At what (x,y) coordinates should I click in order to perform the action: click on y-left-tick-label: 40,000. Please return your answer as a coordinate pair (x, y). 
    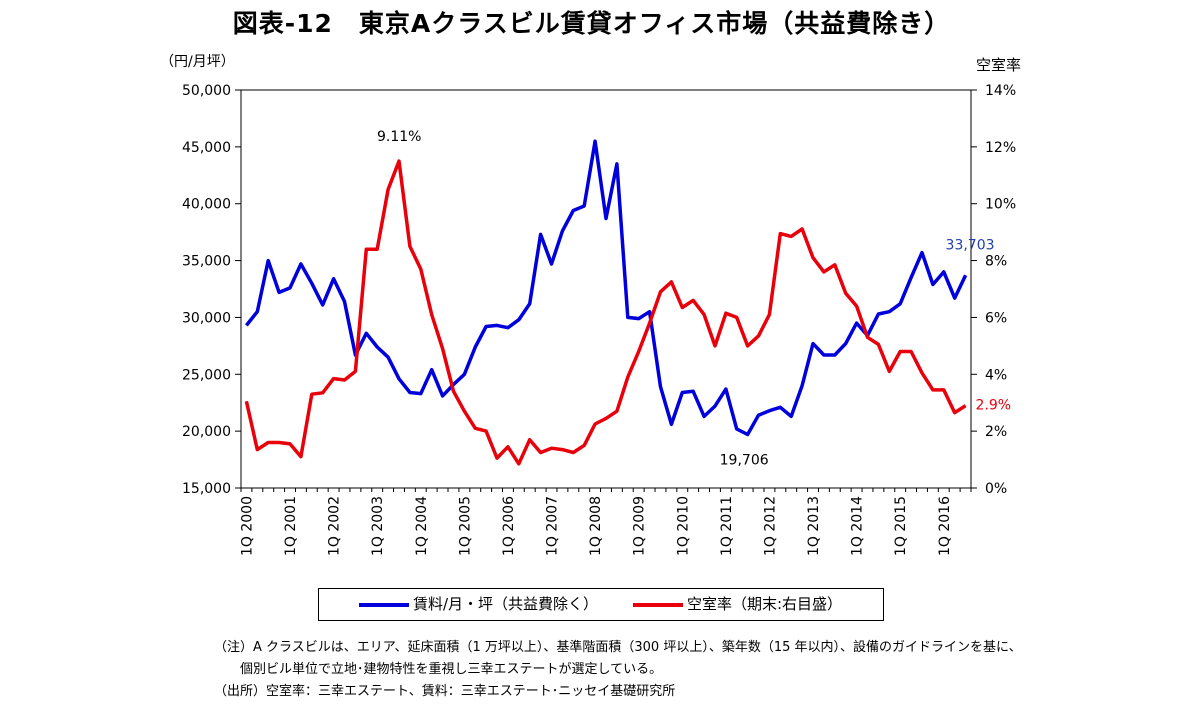
    Looking at the image, I should click on (206, 205).